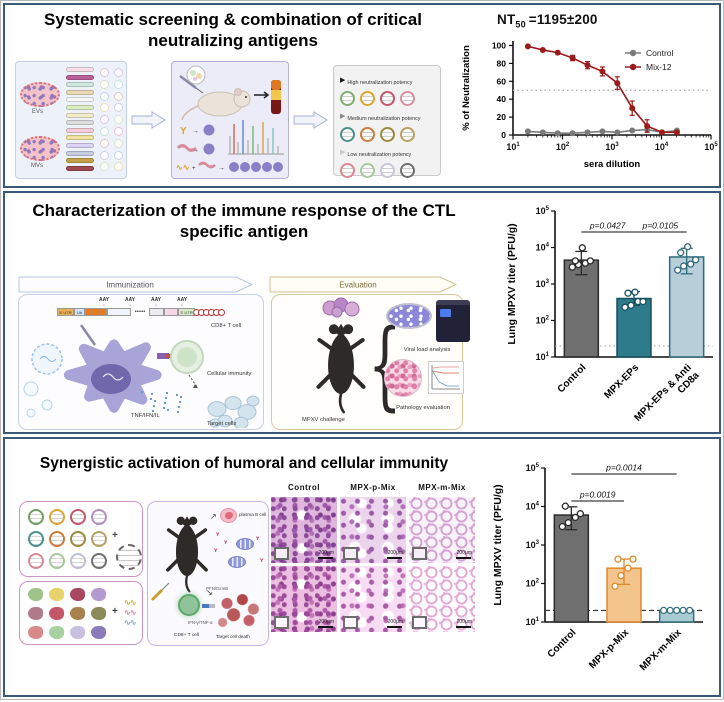 This screenshot has width=724, height=702. I want to click on evs-label: EVs, so click(38, 112).